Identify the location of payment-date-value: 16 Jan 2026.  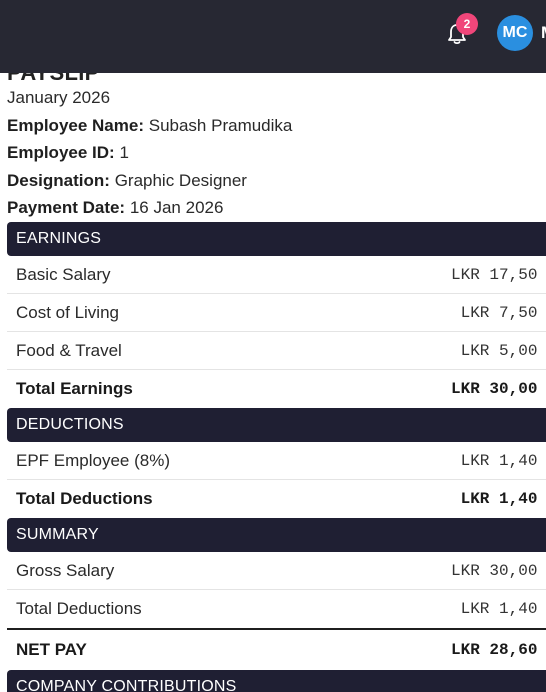
(176, 207).